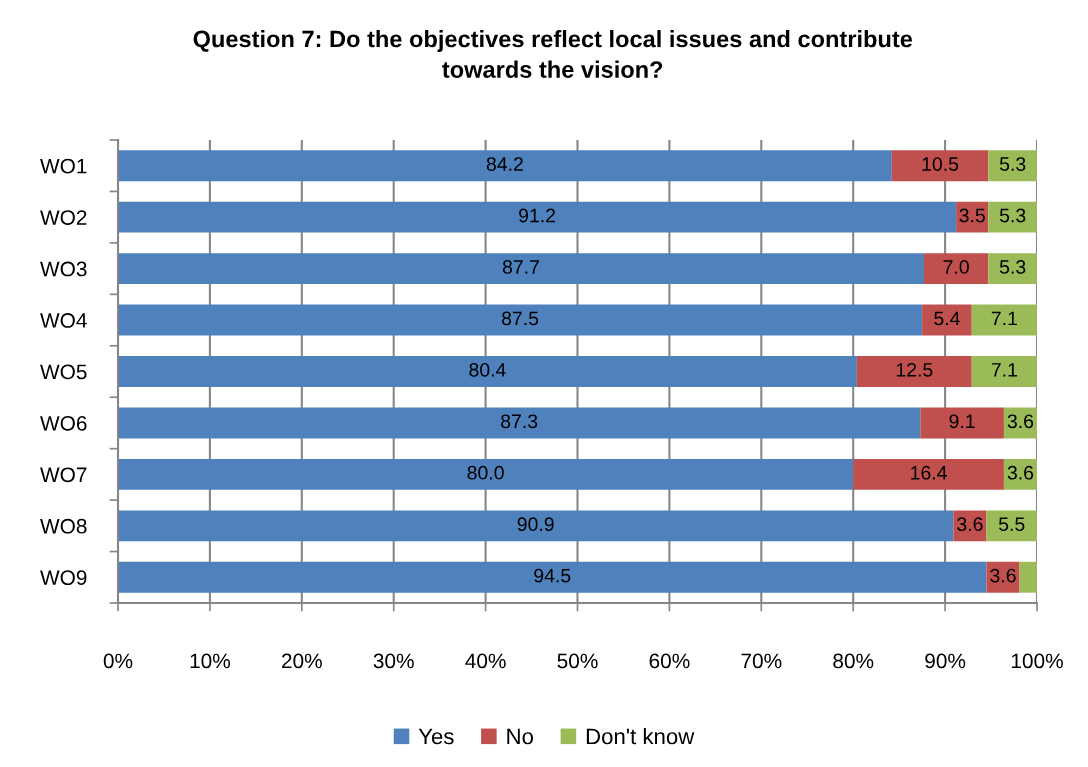  I want to click on data-label: 87.5, so click(520, 318).